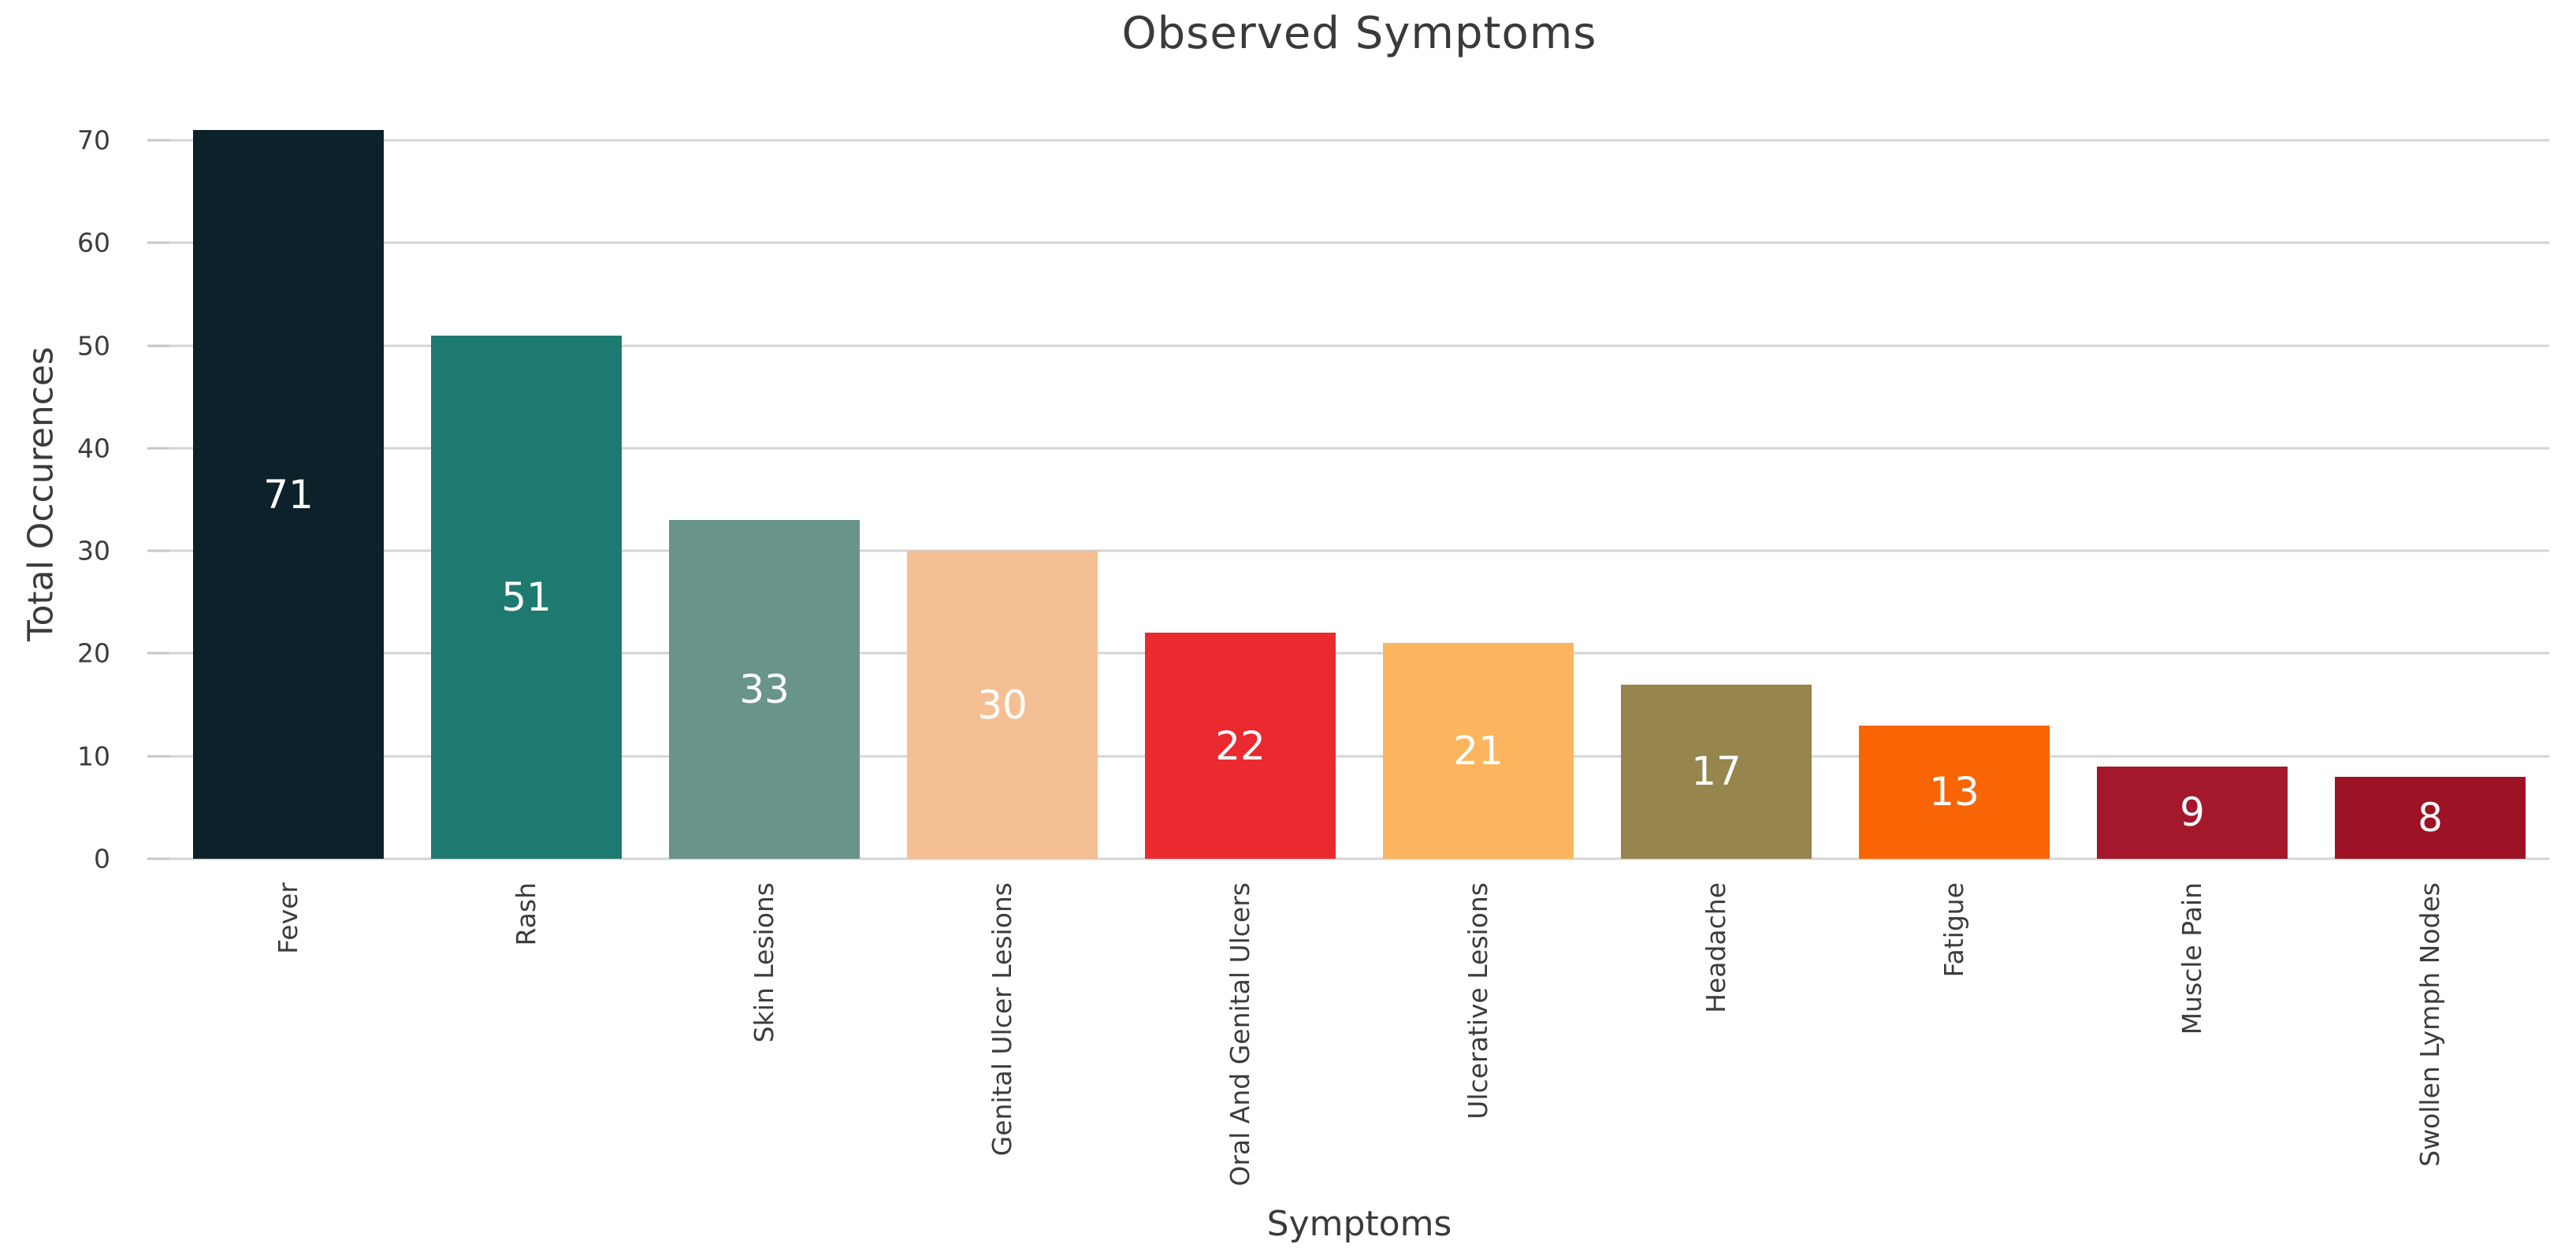 The width and height of the screenshot is (2576, 1259). I want to click on x-tick-label-muscle-pain: Muscle Pain, so click(2192, 959).